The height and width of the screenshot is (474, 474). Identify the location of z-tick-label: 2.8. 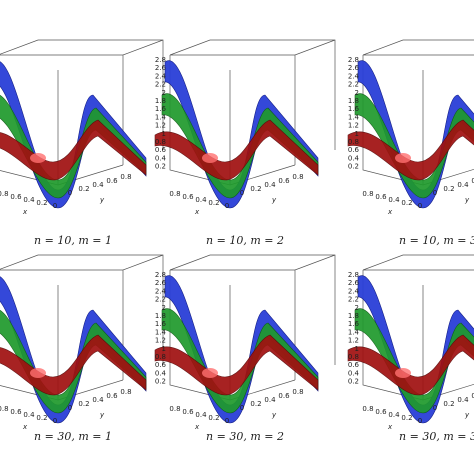
(353, 60).